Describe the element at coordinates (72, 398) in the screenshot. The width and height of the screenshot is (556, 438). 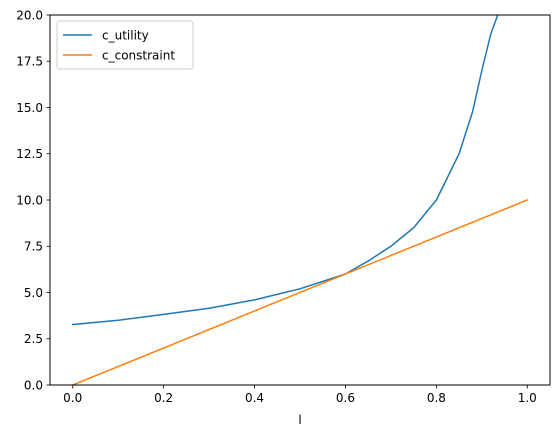
I see `x-tick-label: 0.0` at that location.